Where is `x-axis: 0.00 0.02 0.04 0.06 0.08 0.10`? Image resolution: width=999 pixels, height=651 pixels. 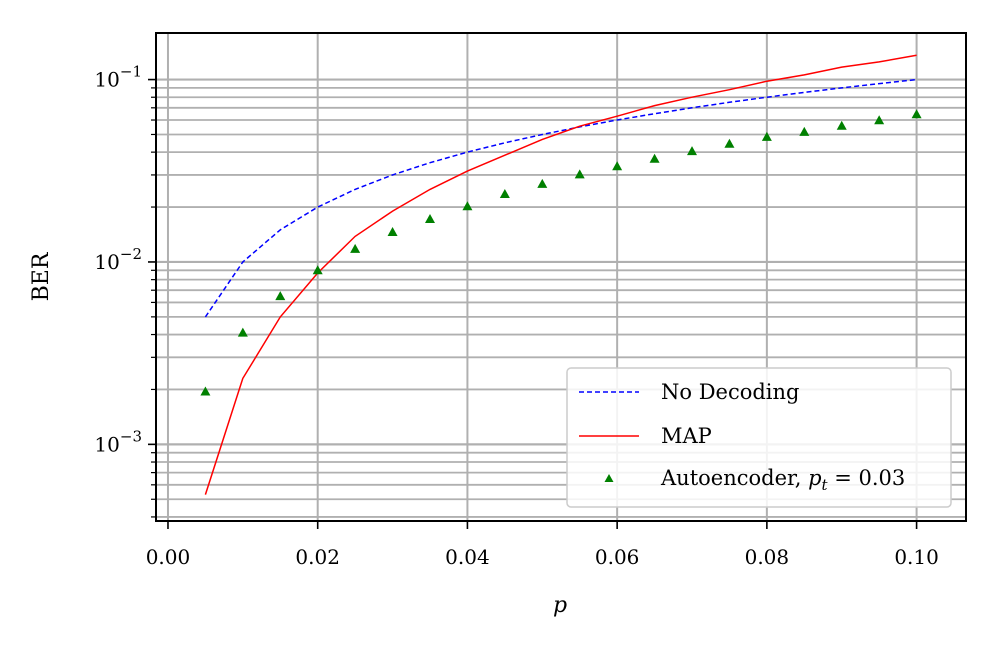
x-axis: 0.00 0.02 0.04 0.06 0.08 0.10 is located at coordinates (542, 545).